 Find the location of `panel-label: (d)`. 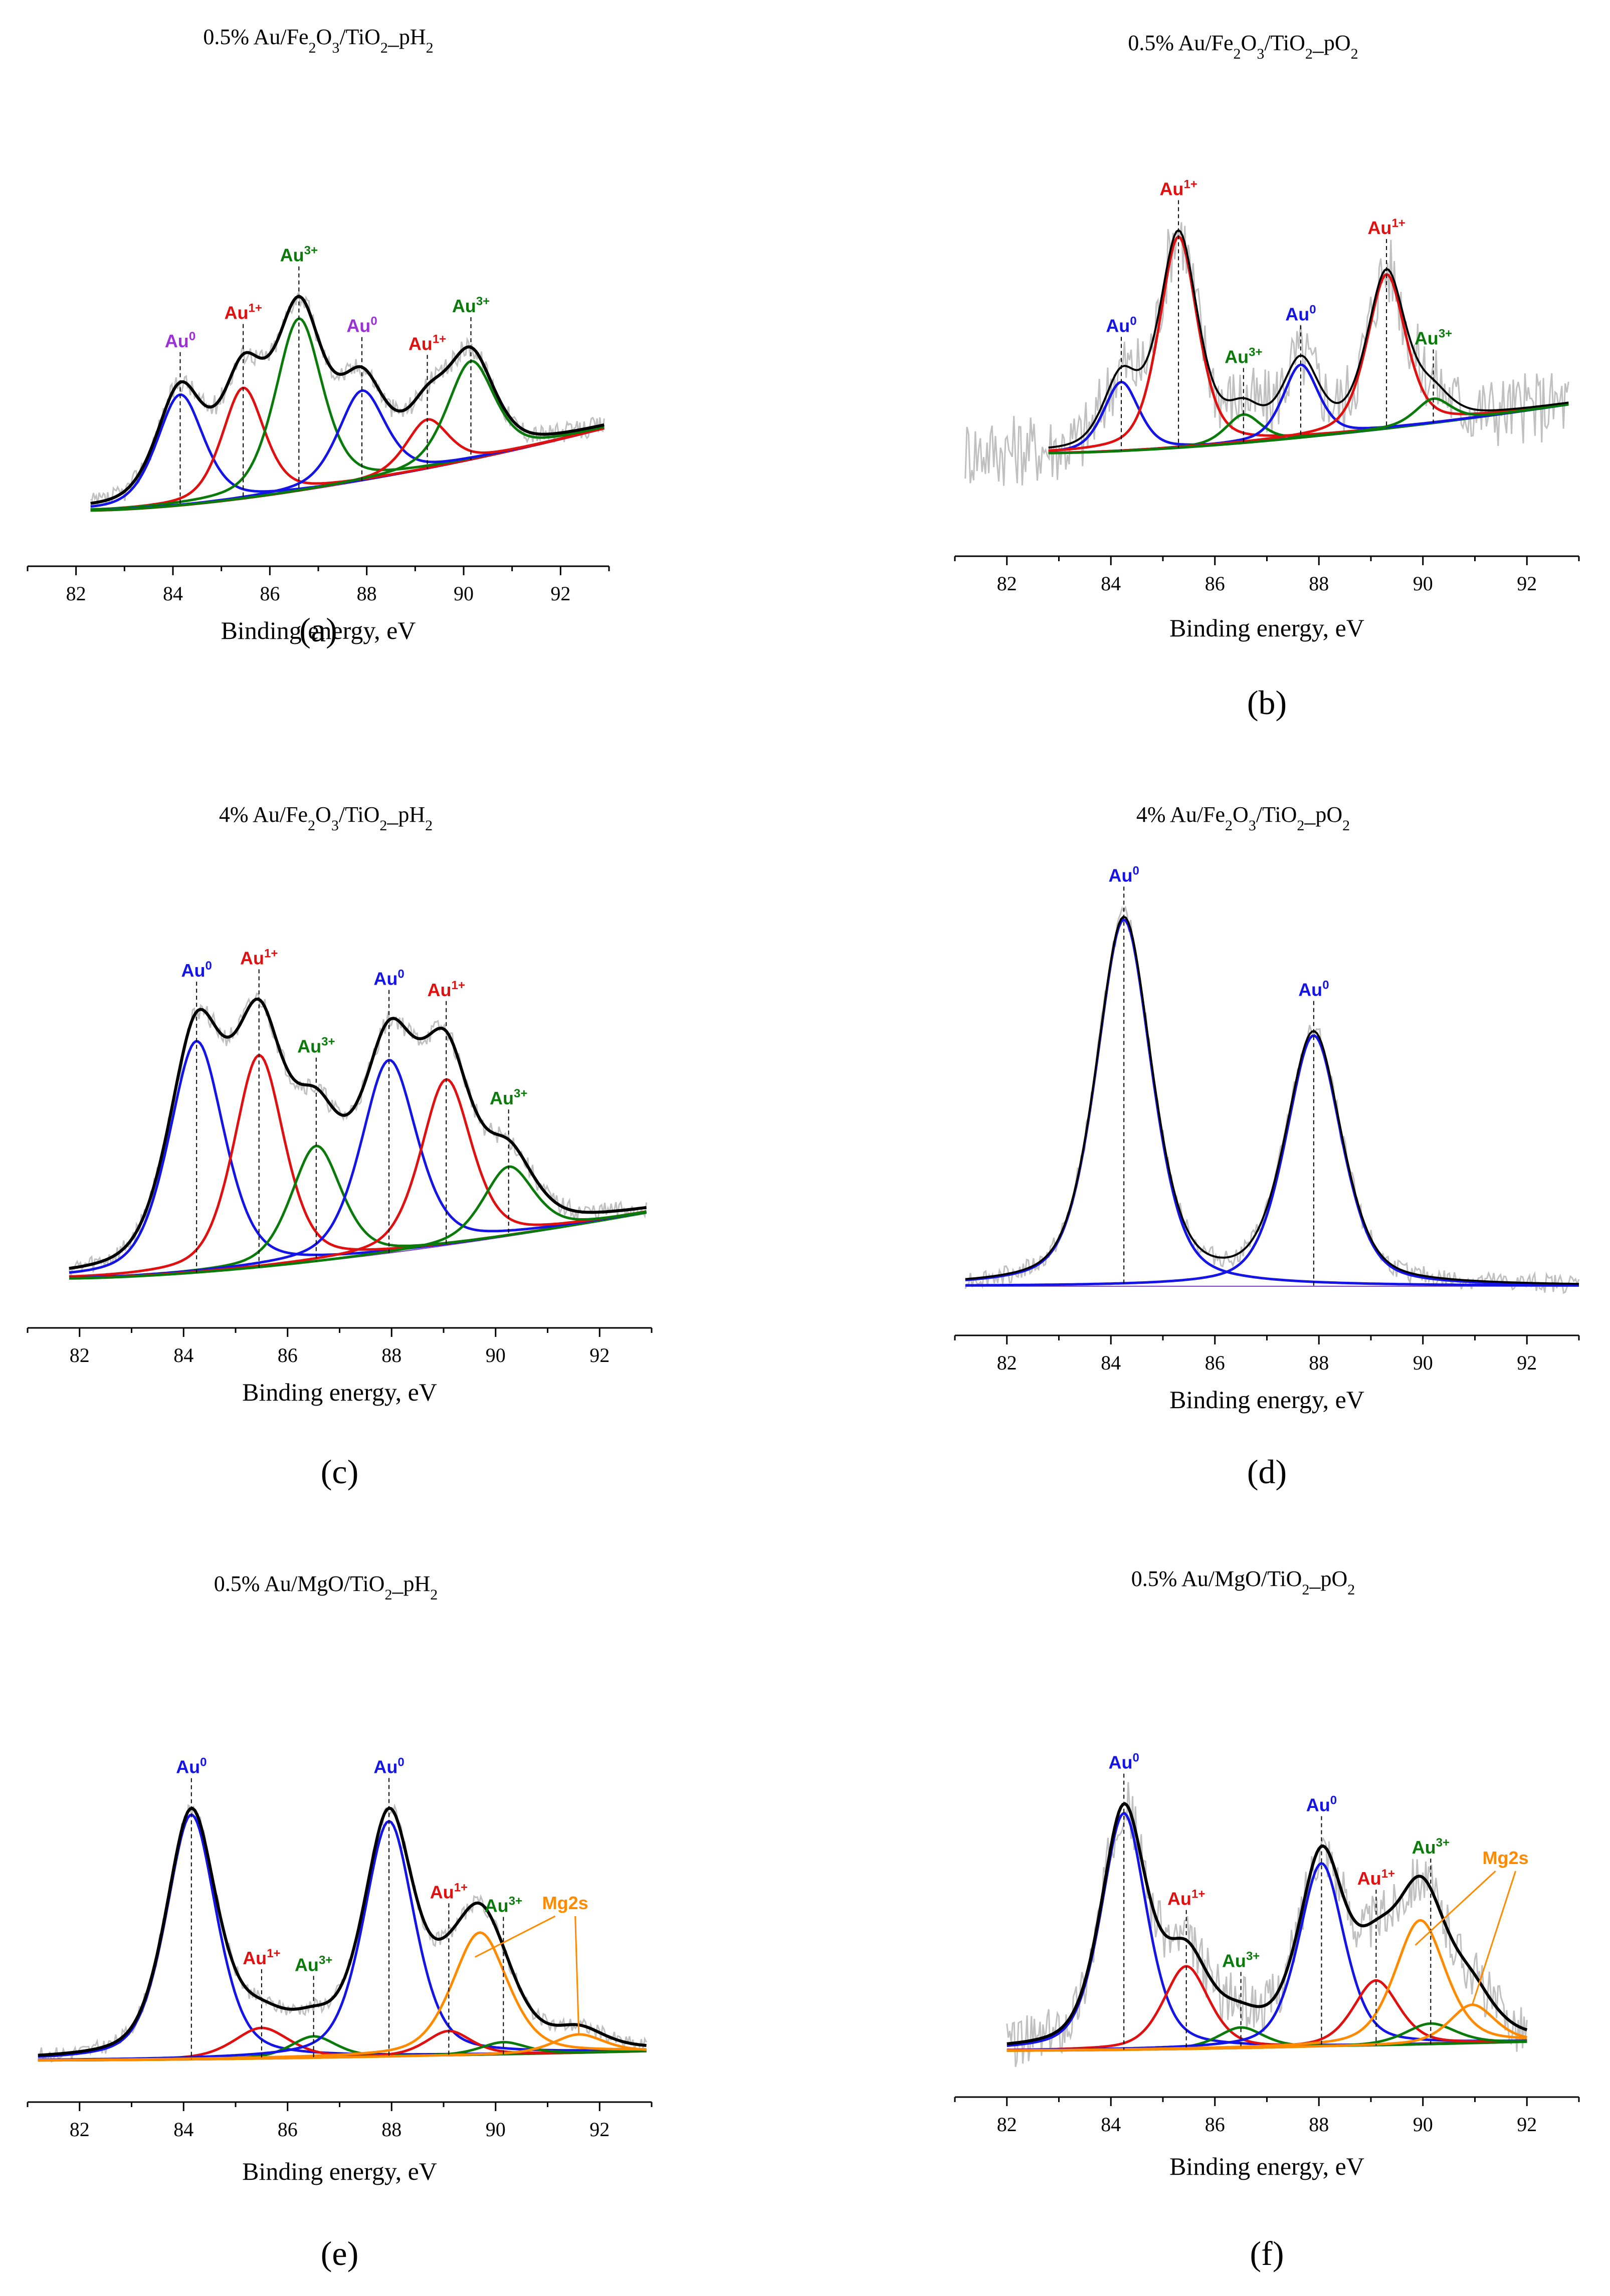

panel-label: (d) is located at coordinates (1267, 1472).